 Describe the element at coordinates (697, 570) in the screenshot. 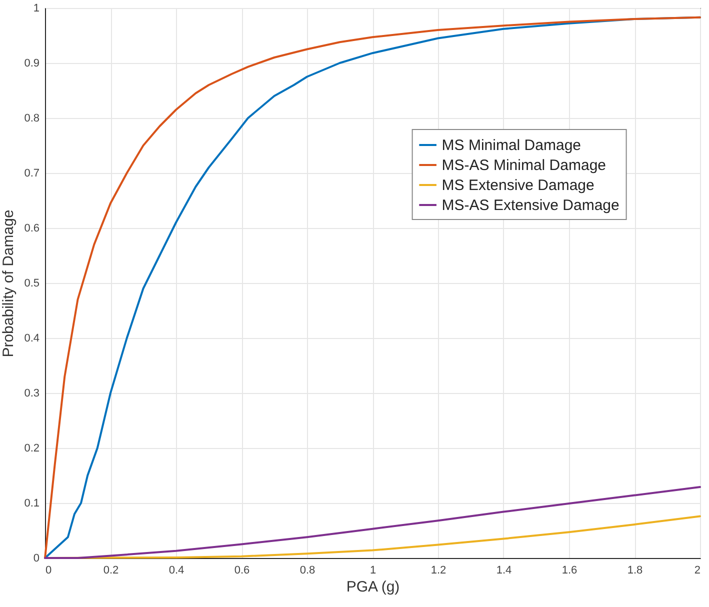

I see `x-tick-label: 2` at that location.